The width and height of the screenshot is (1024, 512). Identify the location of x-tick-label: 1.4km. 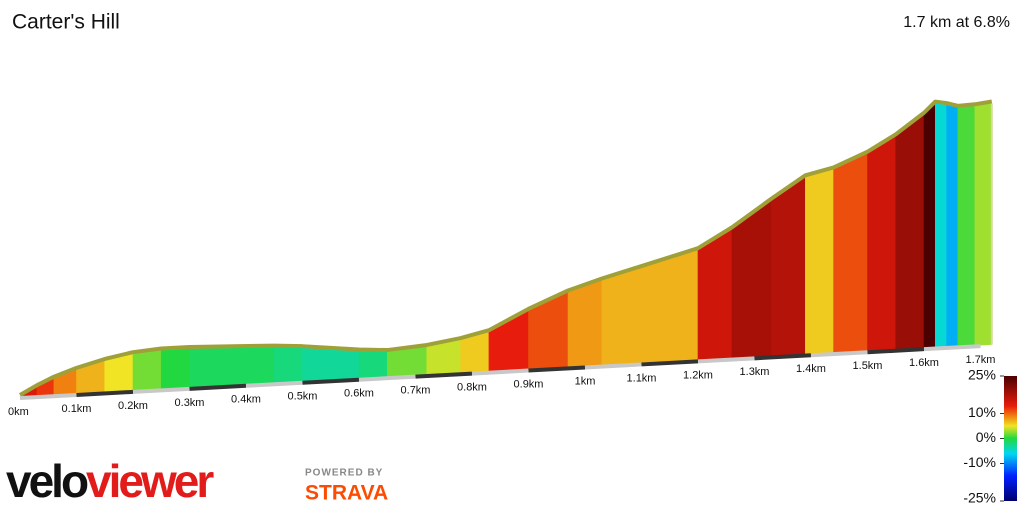
(811, 369).